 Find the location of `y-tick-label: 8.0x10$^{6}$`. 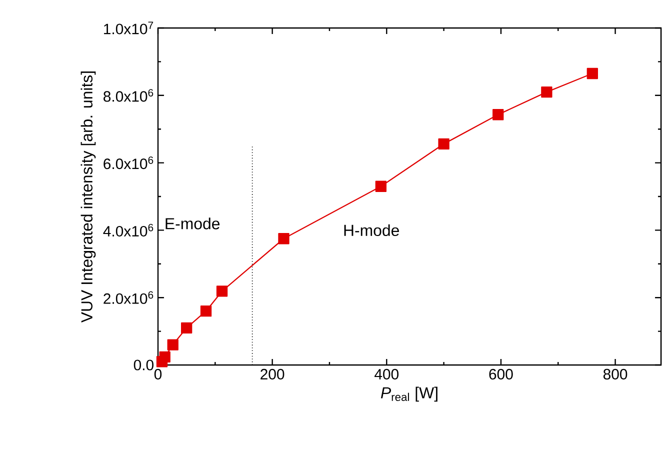

y-tick-label: 8.0x10$^{6}$ is located at coordinates (129, 95).